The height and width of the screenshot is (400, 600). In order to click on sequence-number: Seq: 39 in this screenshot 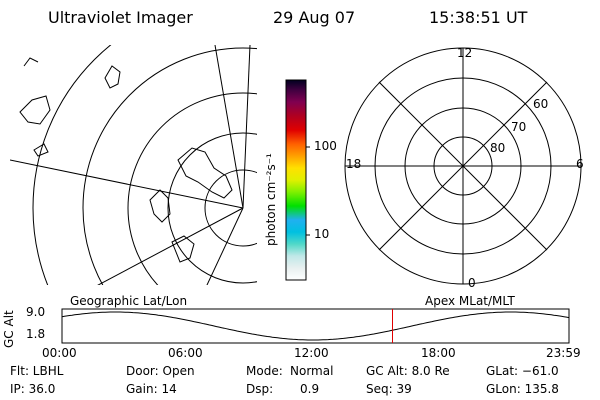, I will do `click(389, 389)`.